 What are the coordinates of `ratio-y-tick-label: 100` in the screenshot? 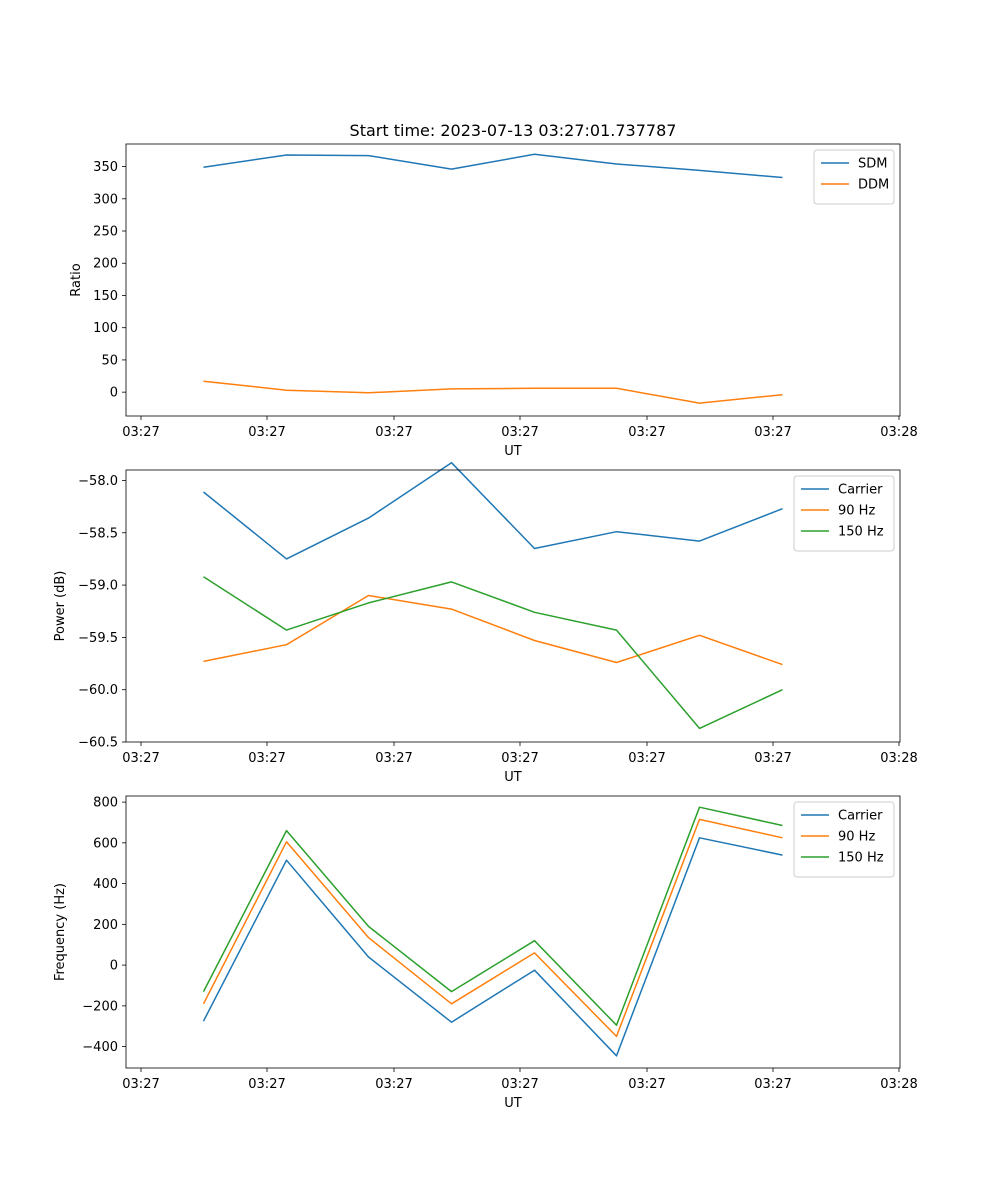 It's located at (105, 328).